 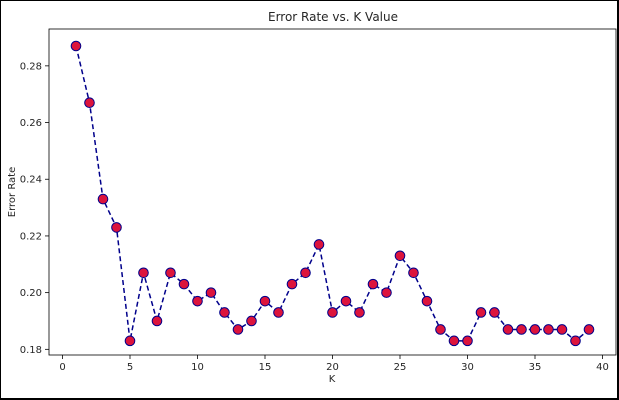 What do you see at coordinates (292, 284) in the screenshot?
I see `data-point-k17` at bounding box center [292, 284].